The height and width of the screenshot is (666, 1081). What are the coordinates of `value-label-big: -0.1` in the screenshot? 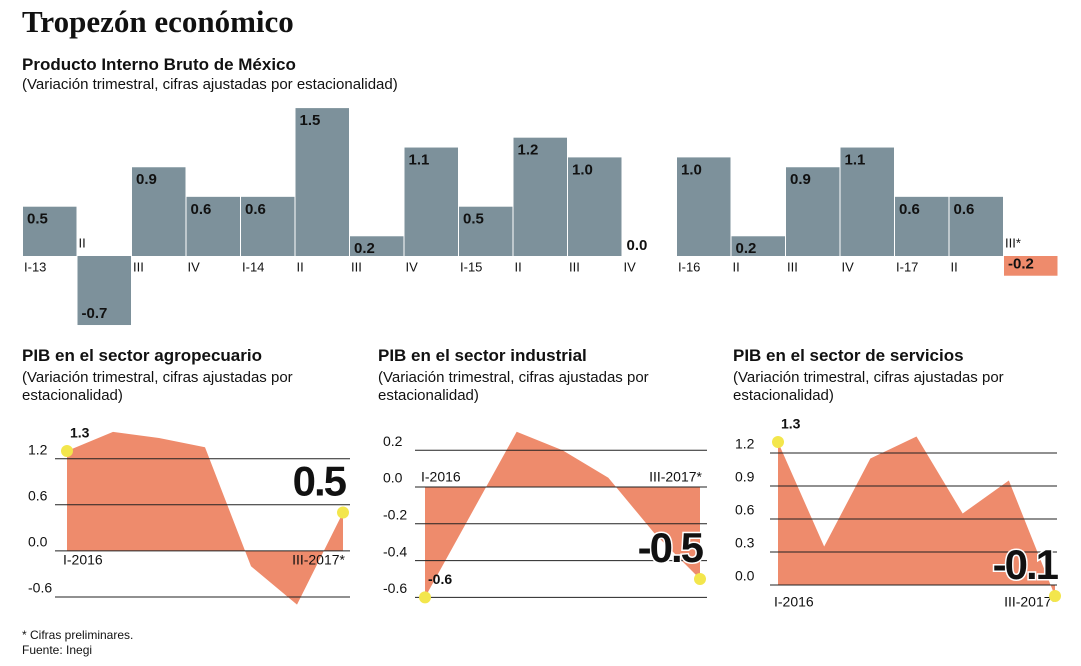 It's located at (1026, 564).